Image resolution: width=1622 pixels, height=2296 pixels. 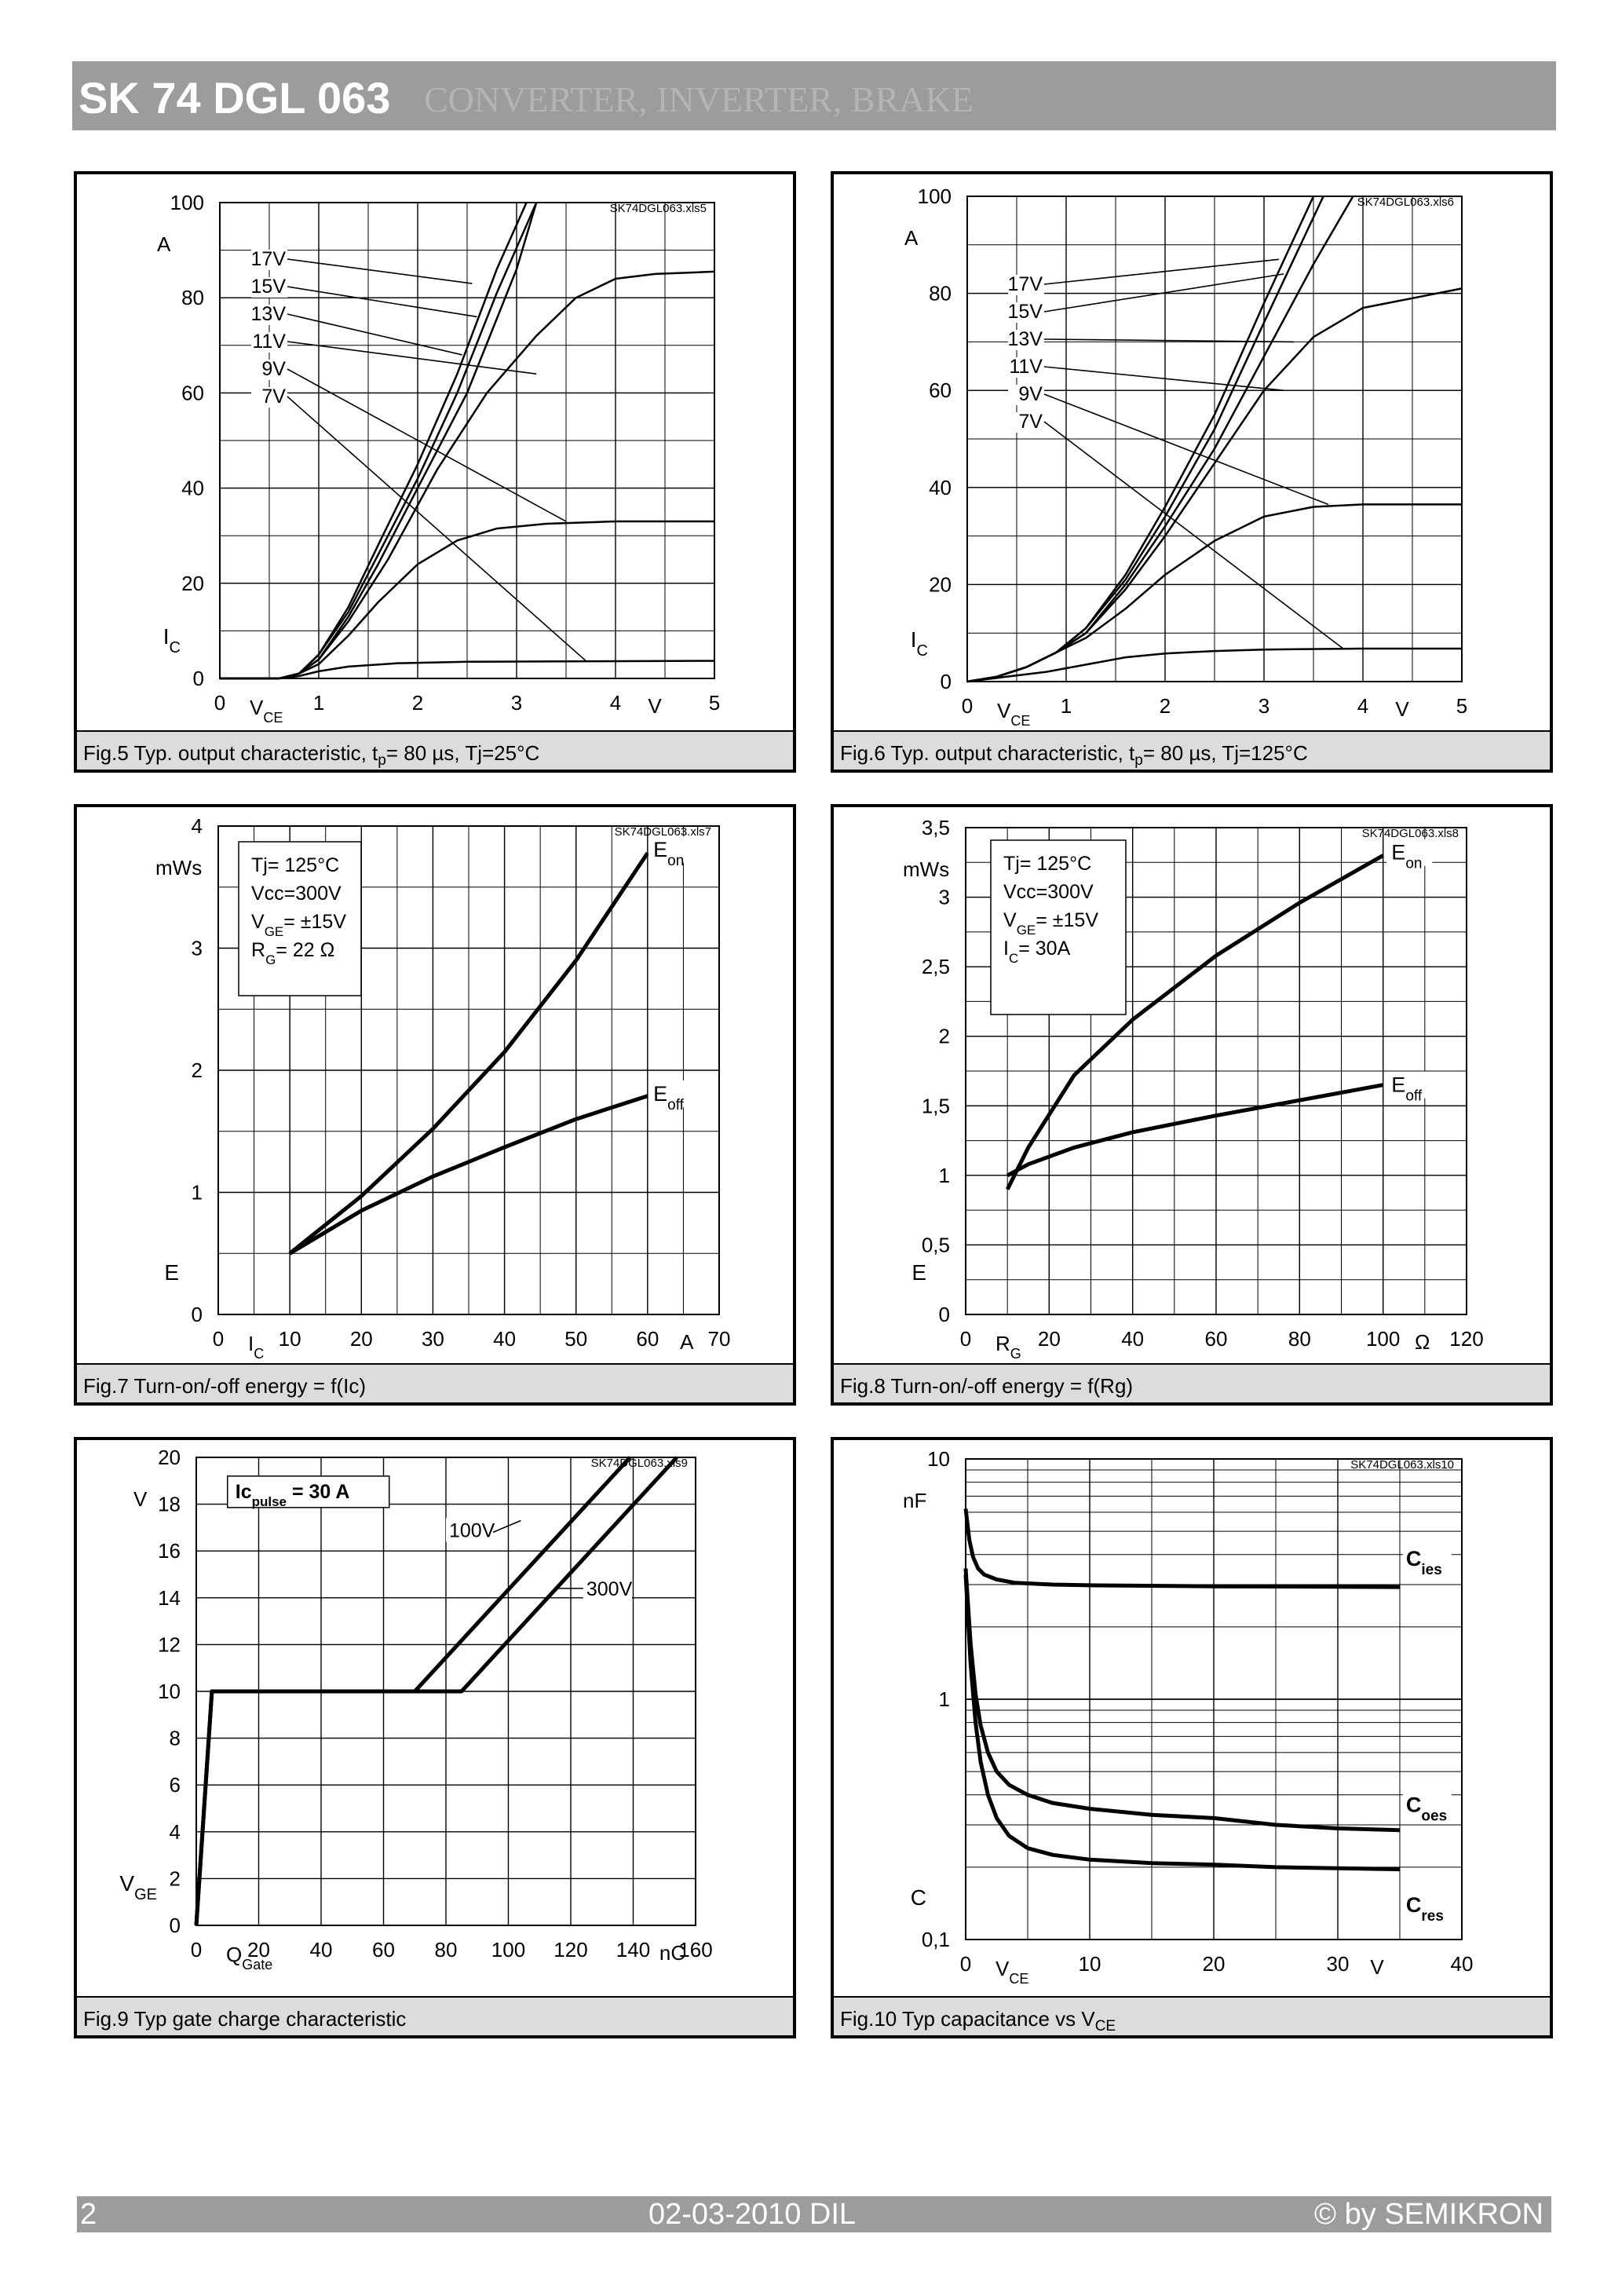 What do you see at coordinates (1299, 1339) in the screenshot?
I see `x-tick-label: 80` at bounding box center [1299, 1339].